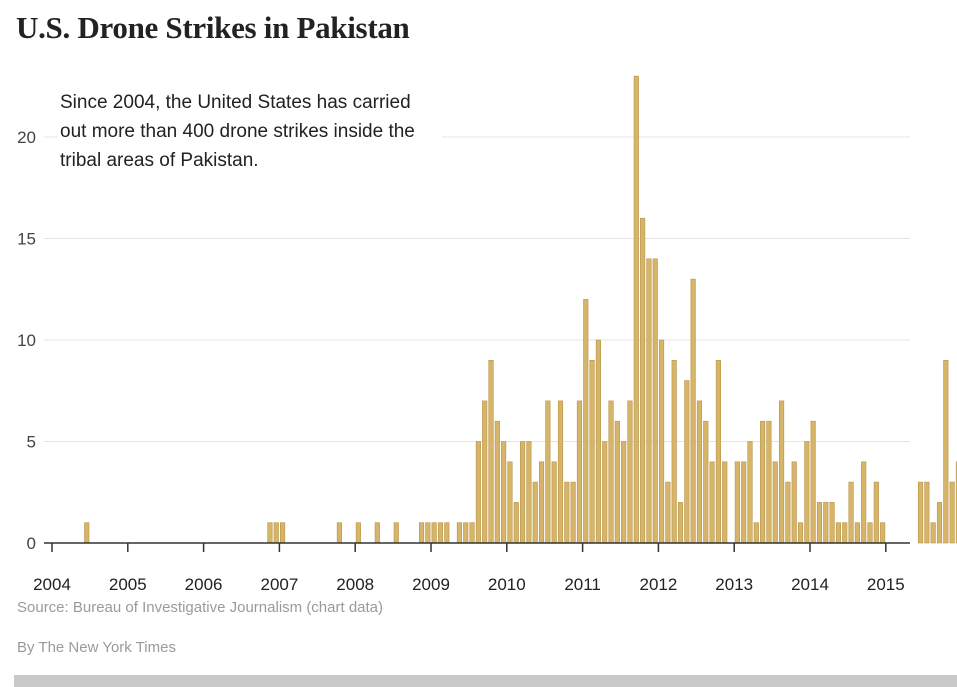  I want to click on x-tick-label: 2005, so click(128, 584).